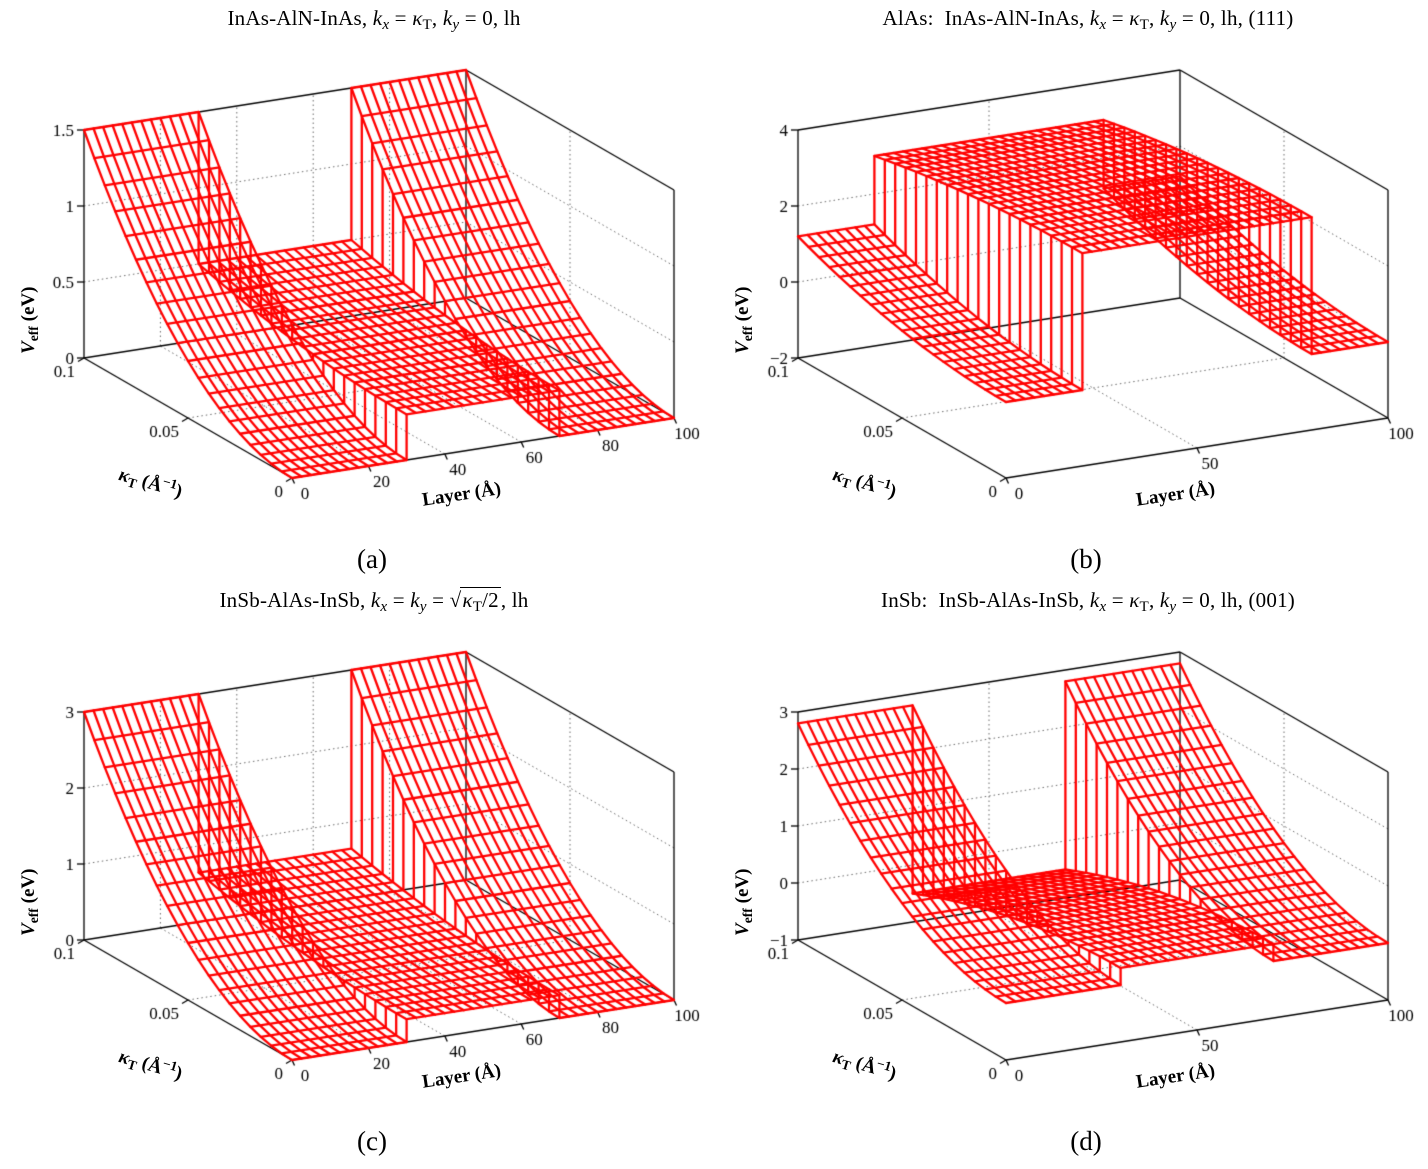 The image size is (1428, 1169). What do you see at coordinates (372, 559) in the screenshot?
I see `panel-a-caption: (a)` at bounding box center [372, 559].